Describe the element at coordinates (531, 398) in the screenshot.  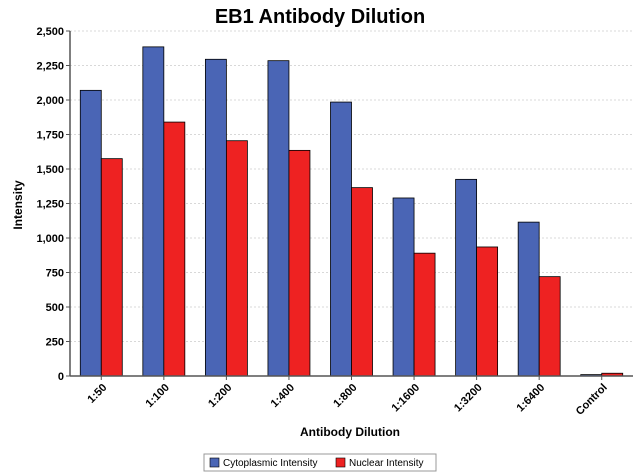
I see `x-tick-label: 1:6400` at that location.